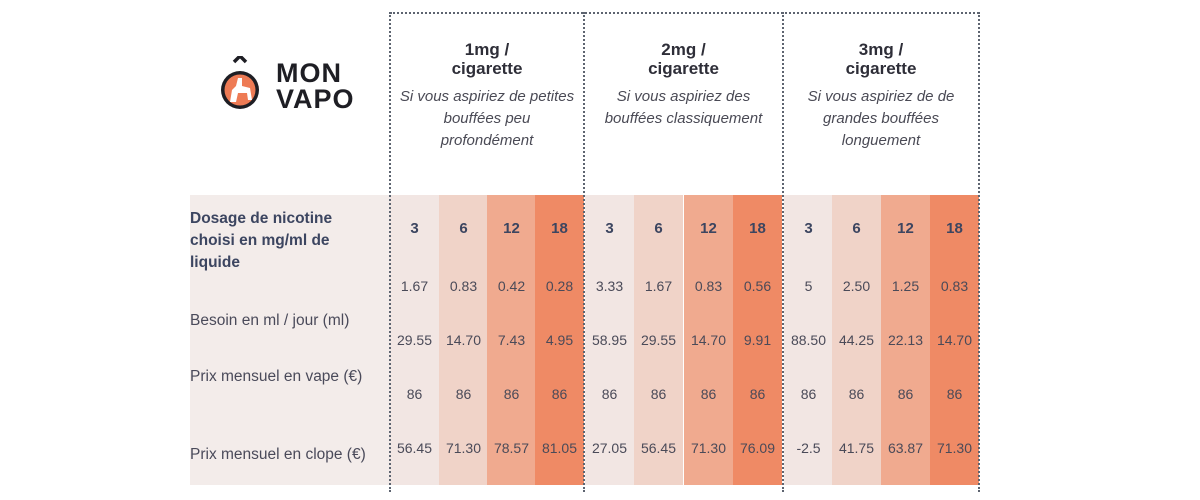 The image size is (1200, 500). Describe the element at coordinates (315, 99) in the screenshot. I see `logo-text-line2: VAPO` at that location.